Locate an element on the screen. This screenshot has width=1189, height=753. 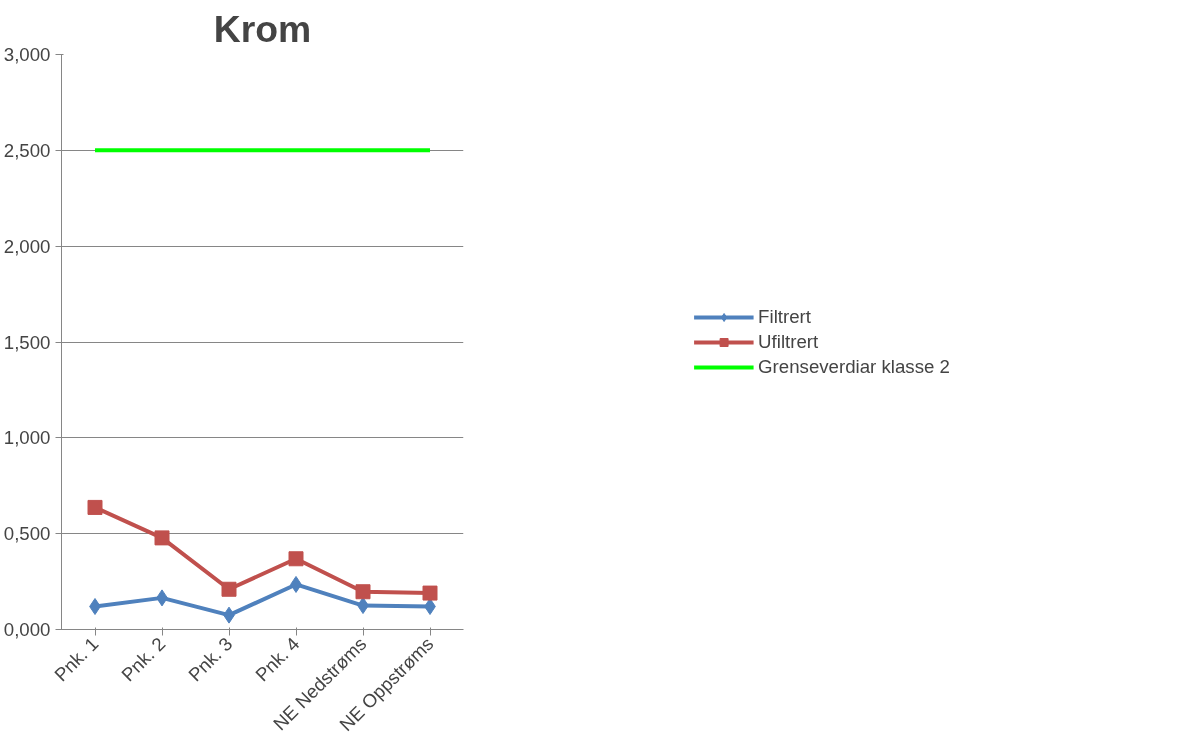
y-tick-label: 2,000 is located at coordinates (27, 246).